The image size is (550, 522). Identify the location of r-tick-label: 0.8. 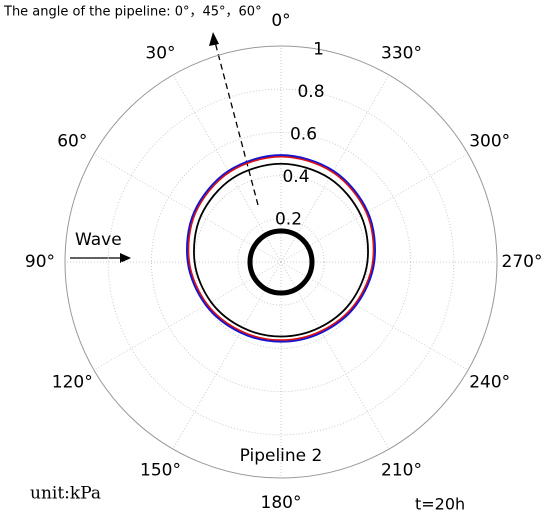
(310, 92).